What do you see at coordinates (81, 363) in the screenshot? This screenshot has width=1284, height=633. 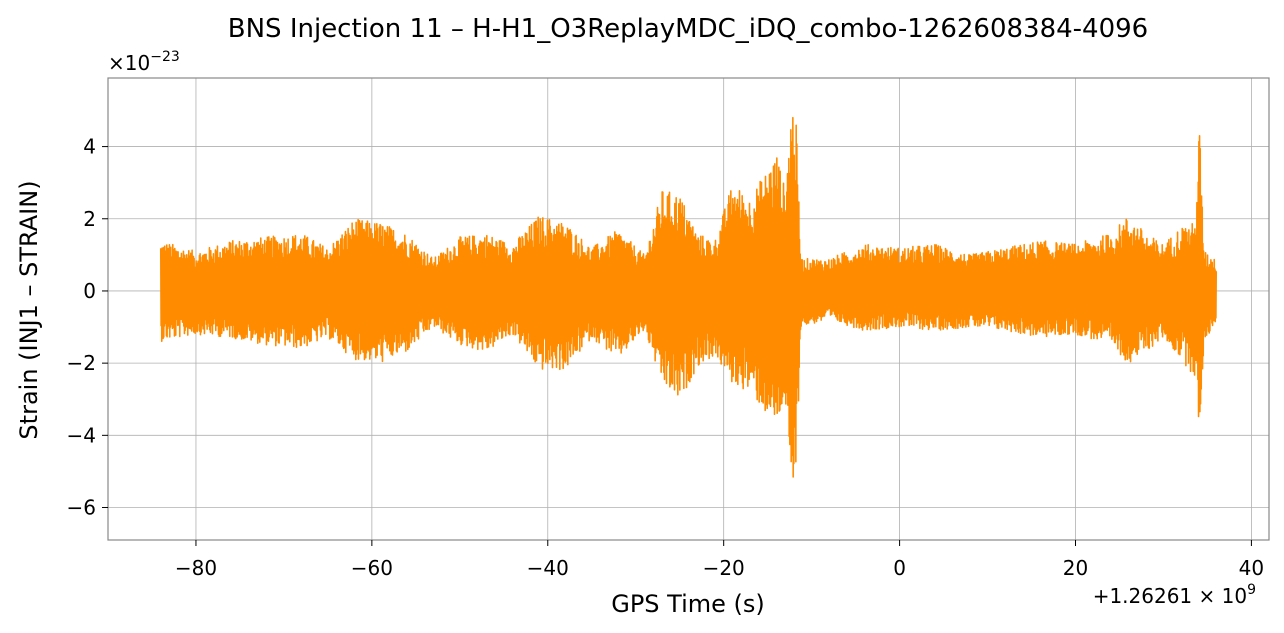 I see `y-tick-label: −2` at bounding box center [81, 363].